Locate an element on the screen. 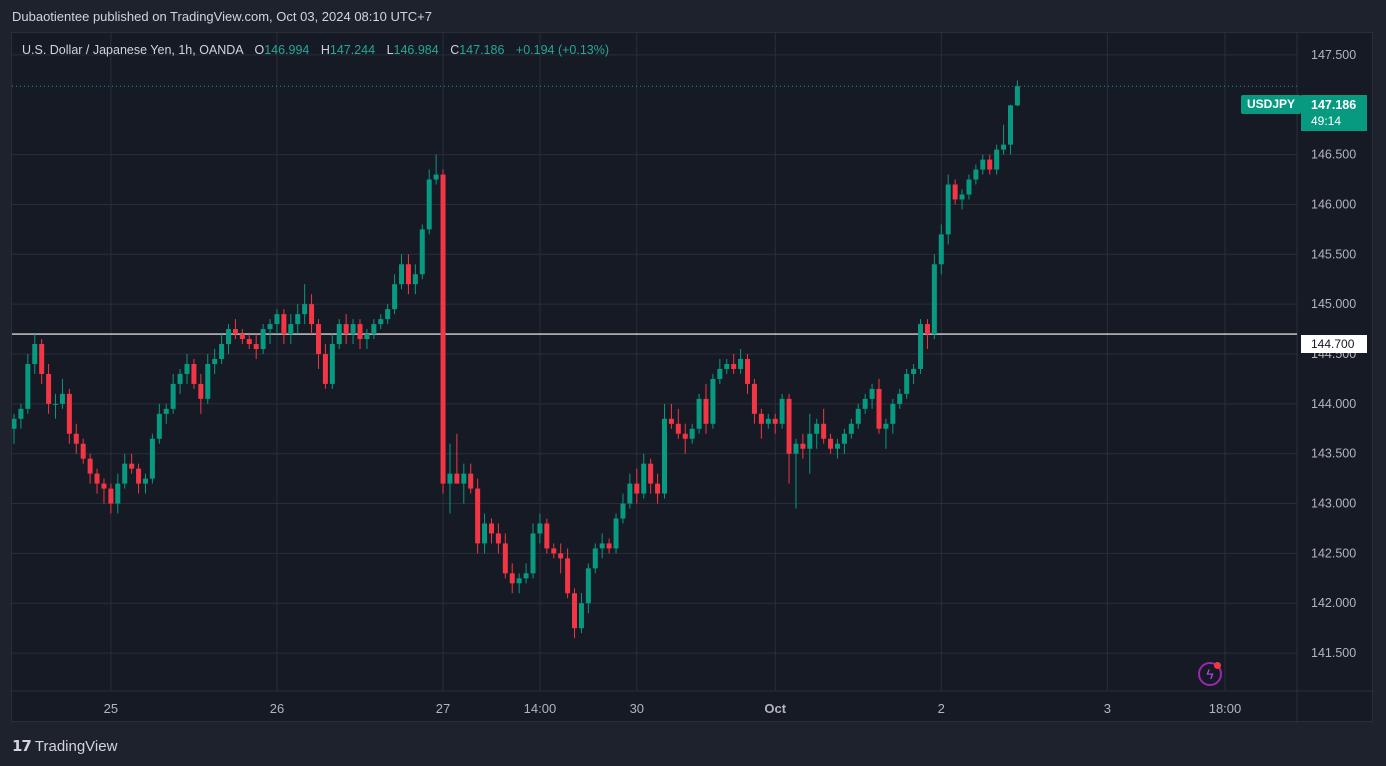 Image resolution: width=1386 pixels, height=766 pixels. legend-low-label: L is located at coordinates (390, 50).